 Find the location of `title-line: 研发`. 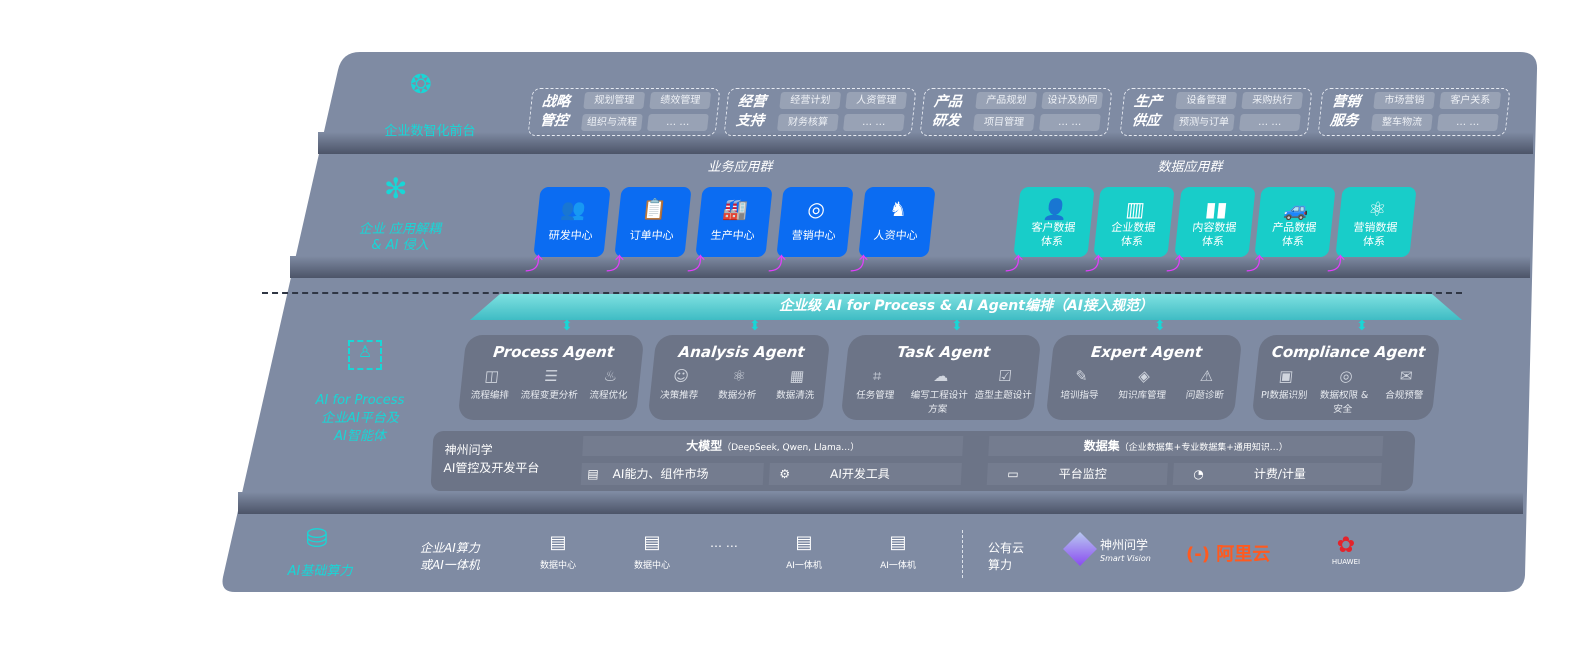

title-line: 研发 is located at coordinates (946, 121).